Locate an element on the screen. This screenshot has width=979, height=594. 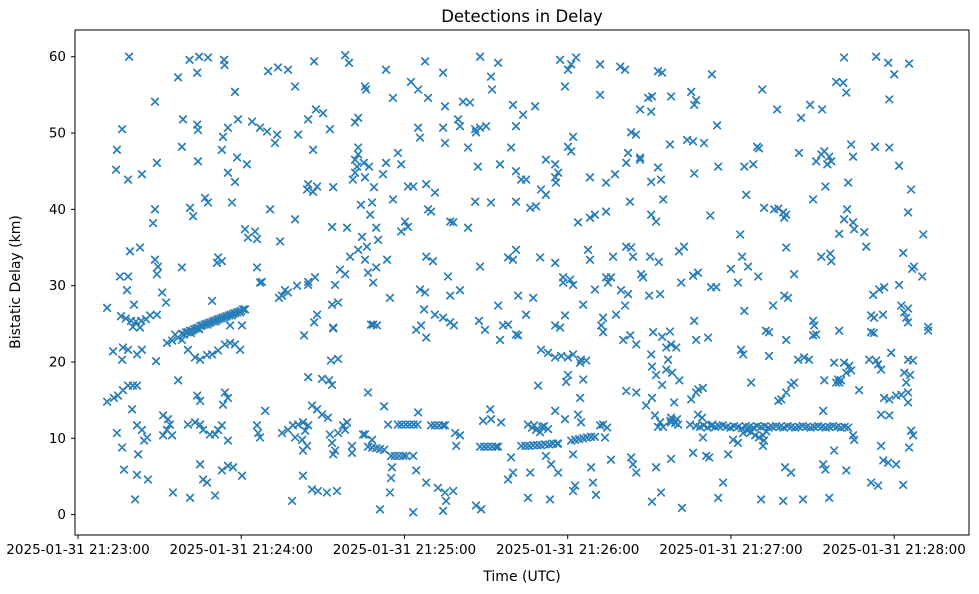
x-tick-label: 2025-01-31 21:23:00 is located at coordinates (77, 550).